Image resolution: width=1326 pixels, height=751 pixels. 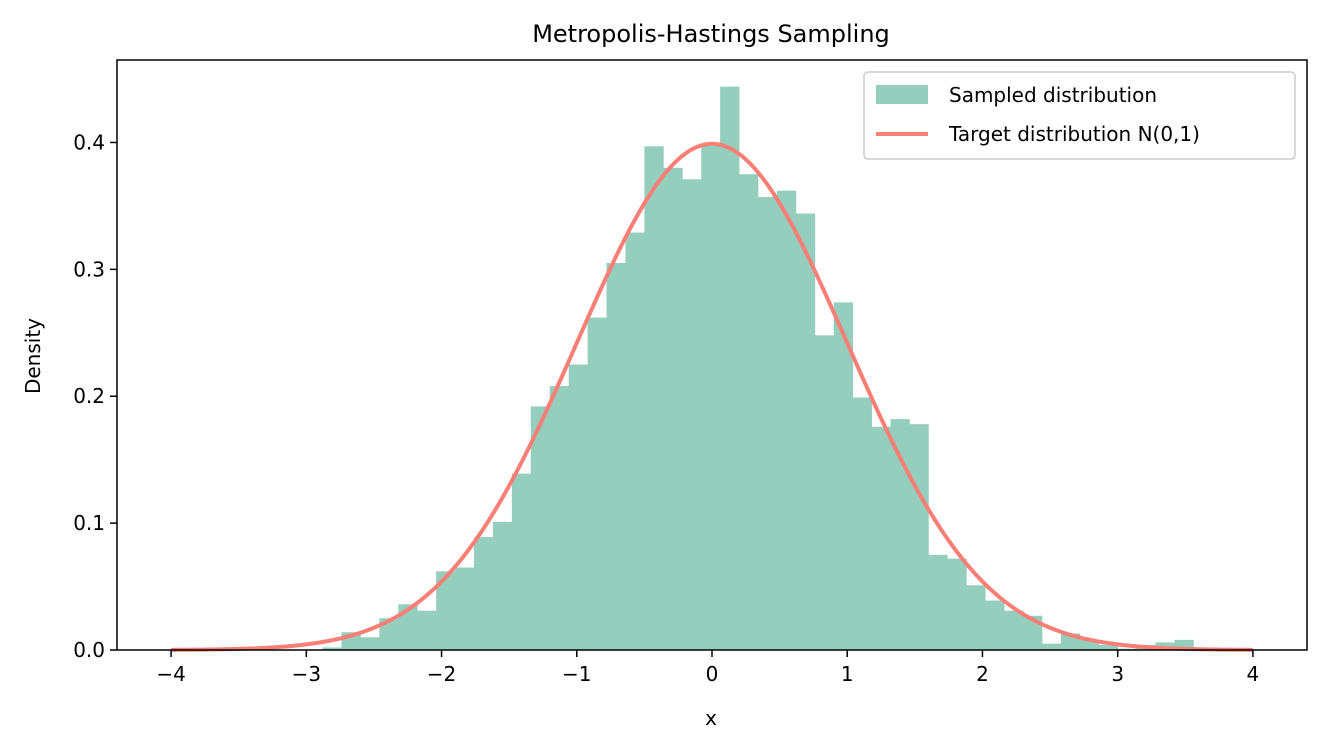 What do you see at coordinates (1117, 674) in the screenshot?
I see `x-tick-label: 3` at bounding box center [1117, 674].